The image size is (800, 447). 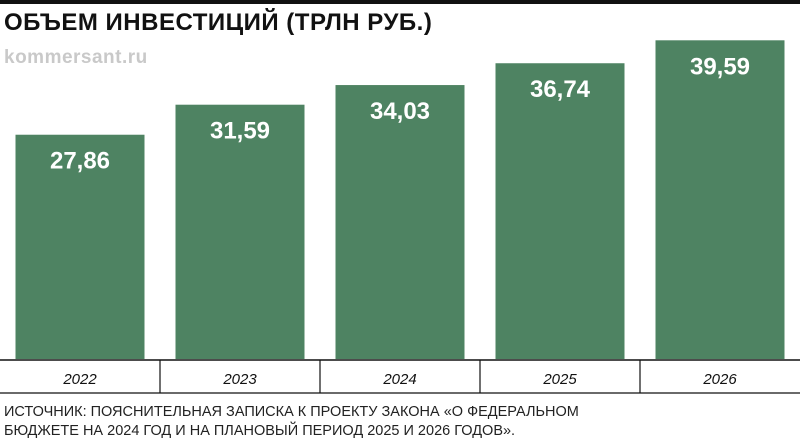 What do you see at coordinates (80, 246) in the screenshot?
I see `bar-2022` at bounding box center [80, 246].